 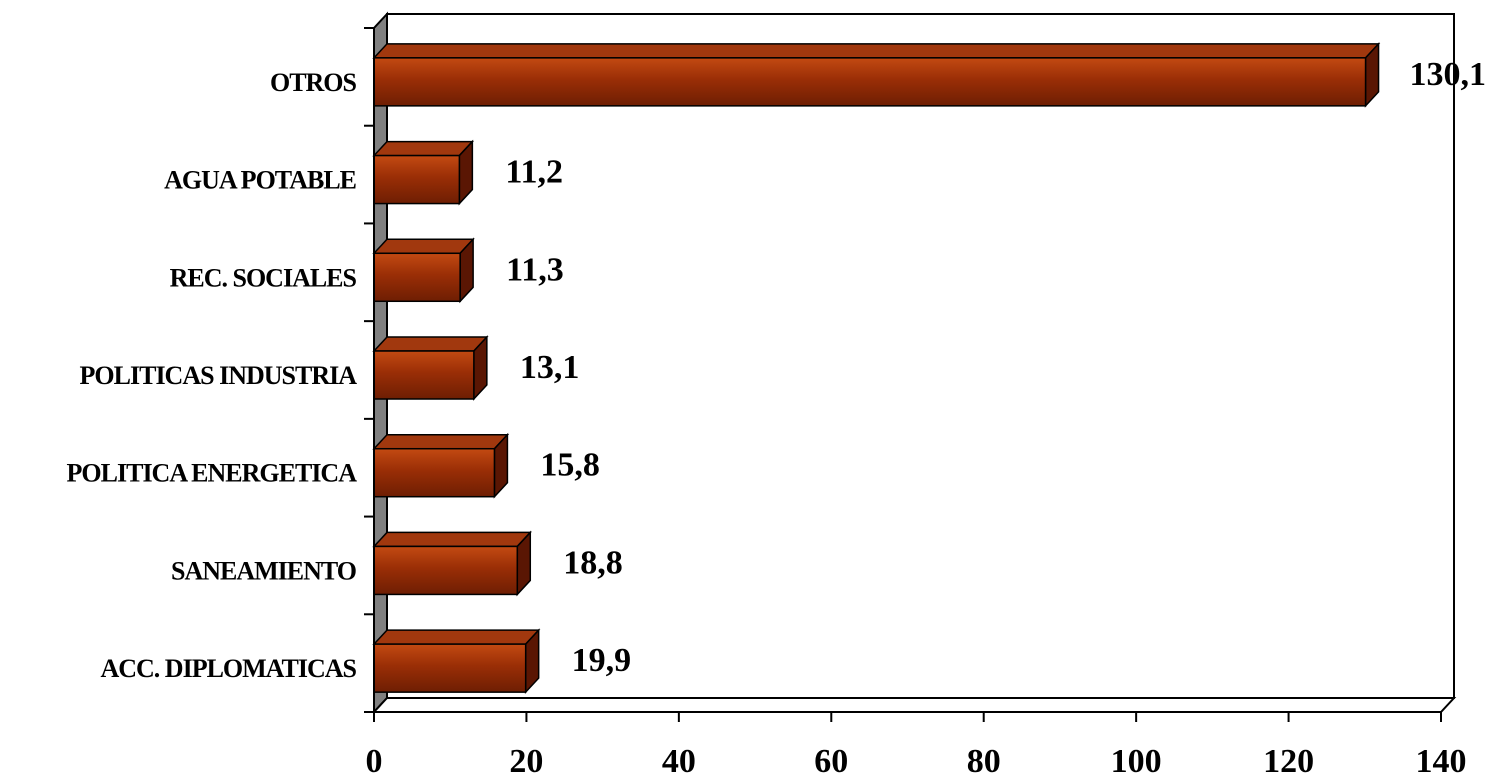 What do you see at coordinates (602, 660) in the screenshot?
I see `data-label: 19,9` at bounding box center [602, 660].